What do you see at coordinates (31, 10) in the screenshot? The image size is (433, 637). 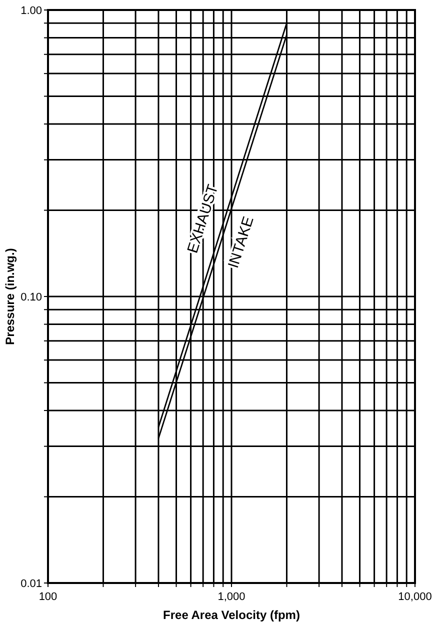 I see `y-tick-label: 1.00` at bounding box center [31, 10].